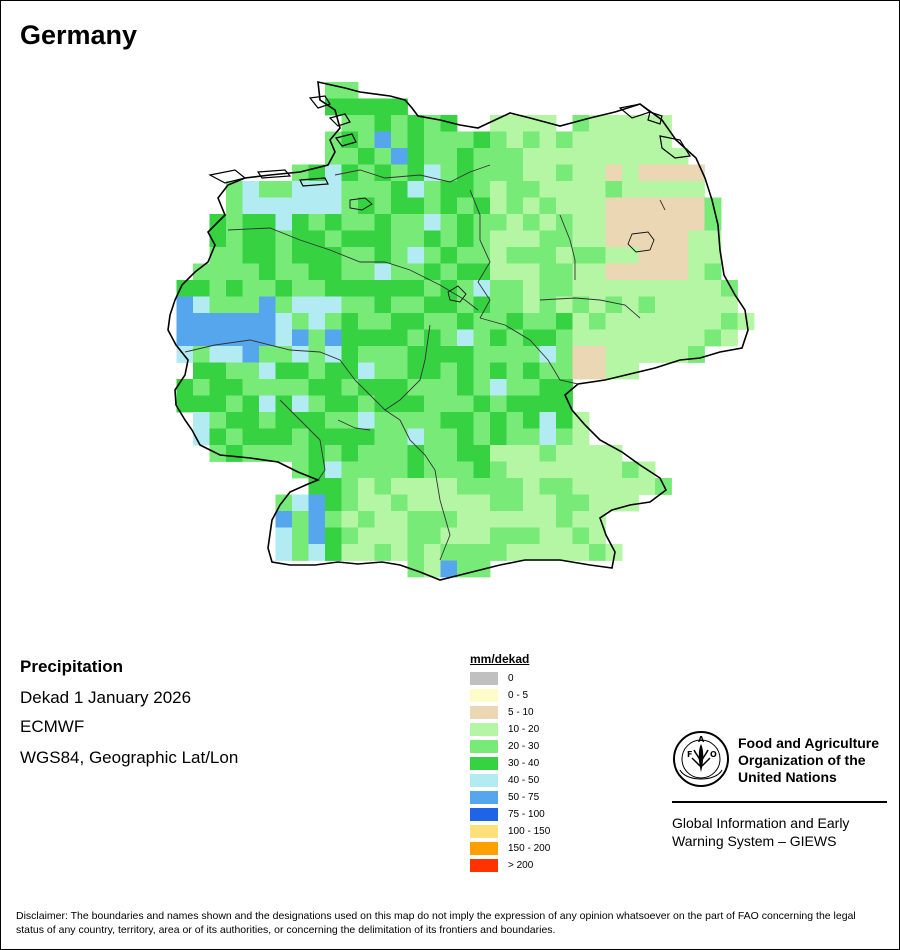 Image resolution: width=900 pixels, height=950 pixels. I want to click on city-outlines, so click(502, 250).